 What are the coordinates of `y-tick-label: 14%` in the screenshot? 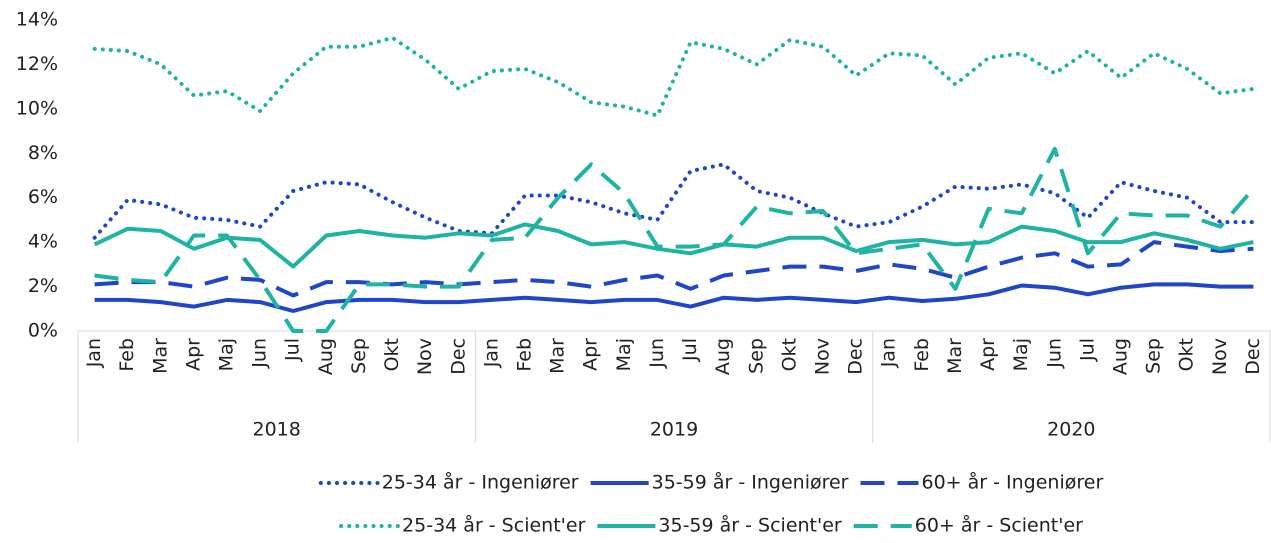 It's located at (37, 20).